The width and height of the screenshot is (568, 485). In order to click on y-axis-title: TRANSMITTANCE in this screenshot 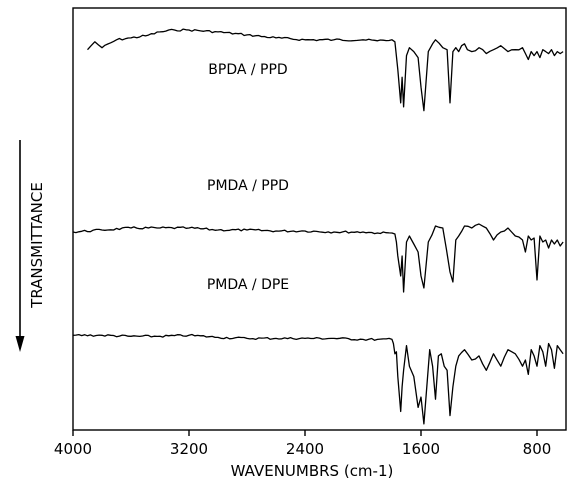, I will do `click(37, 245)`.